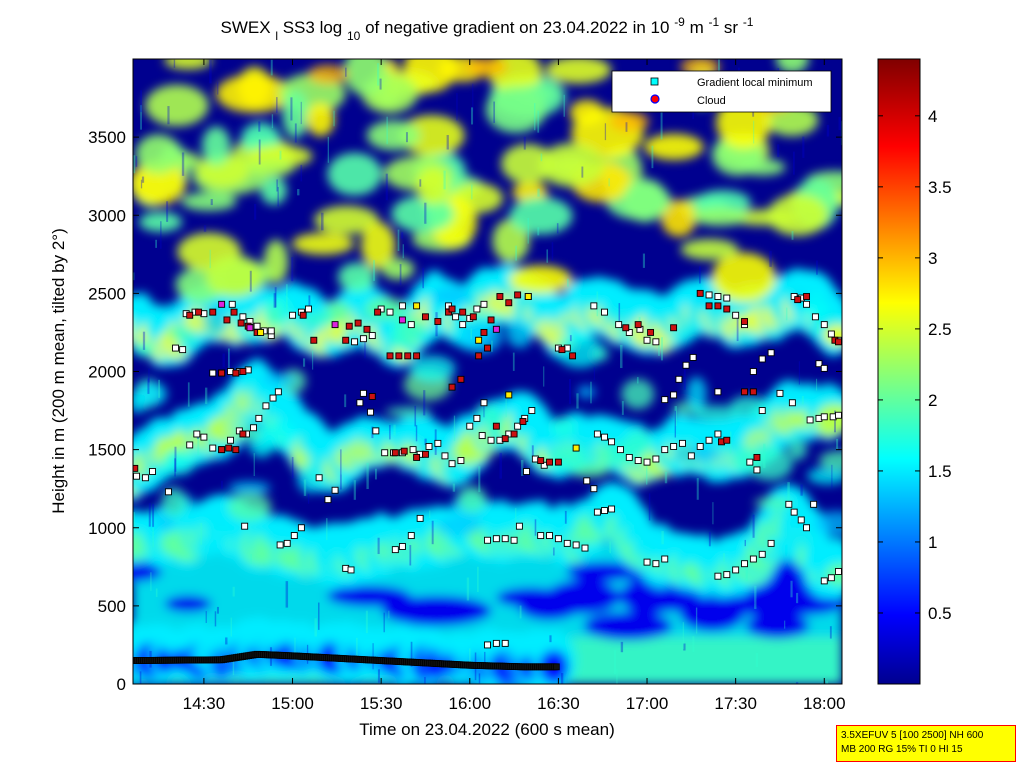 This screenshot has width=1023, height=767. Describe the element at coordinates (121, 684) in the screenshot. I see `y-tick-label: 0` at that location.